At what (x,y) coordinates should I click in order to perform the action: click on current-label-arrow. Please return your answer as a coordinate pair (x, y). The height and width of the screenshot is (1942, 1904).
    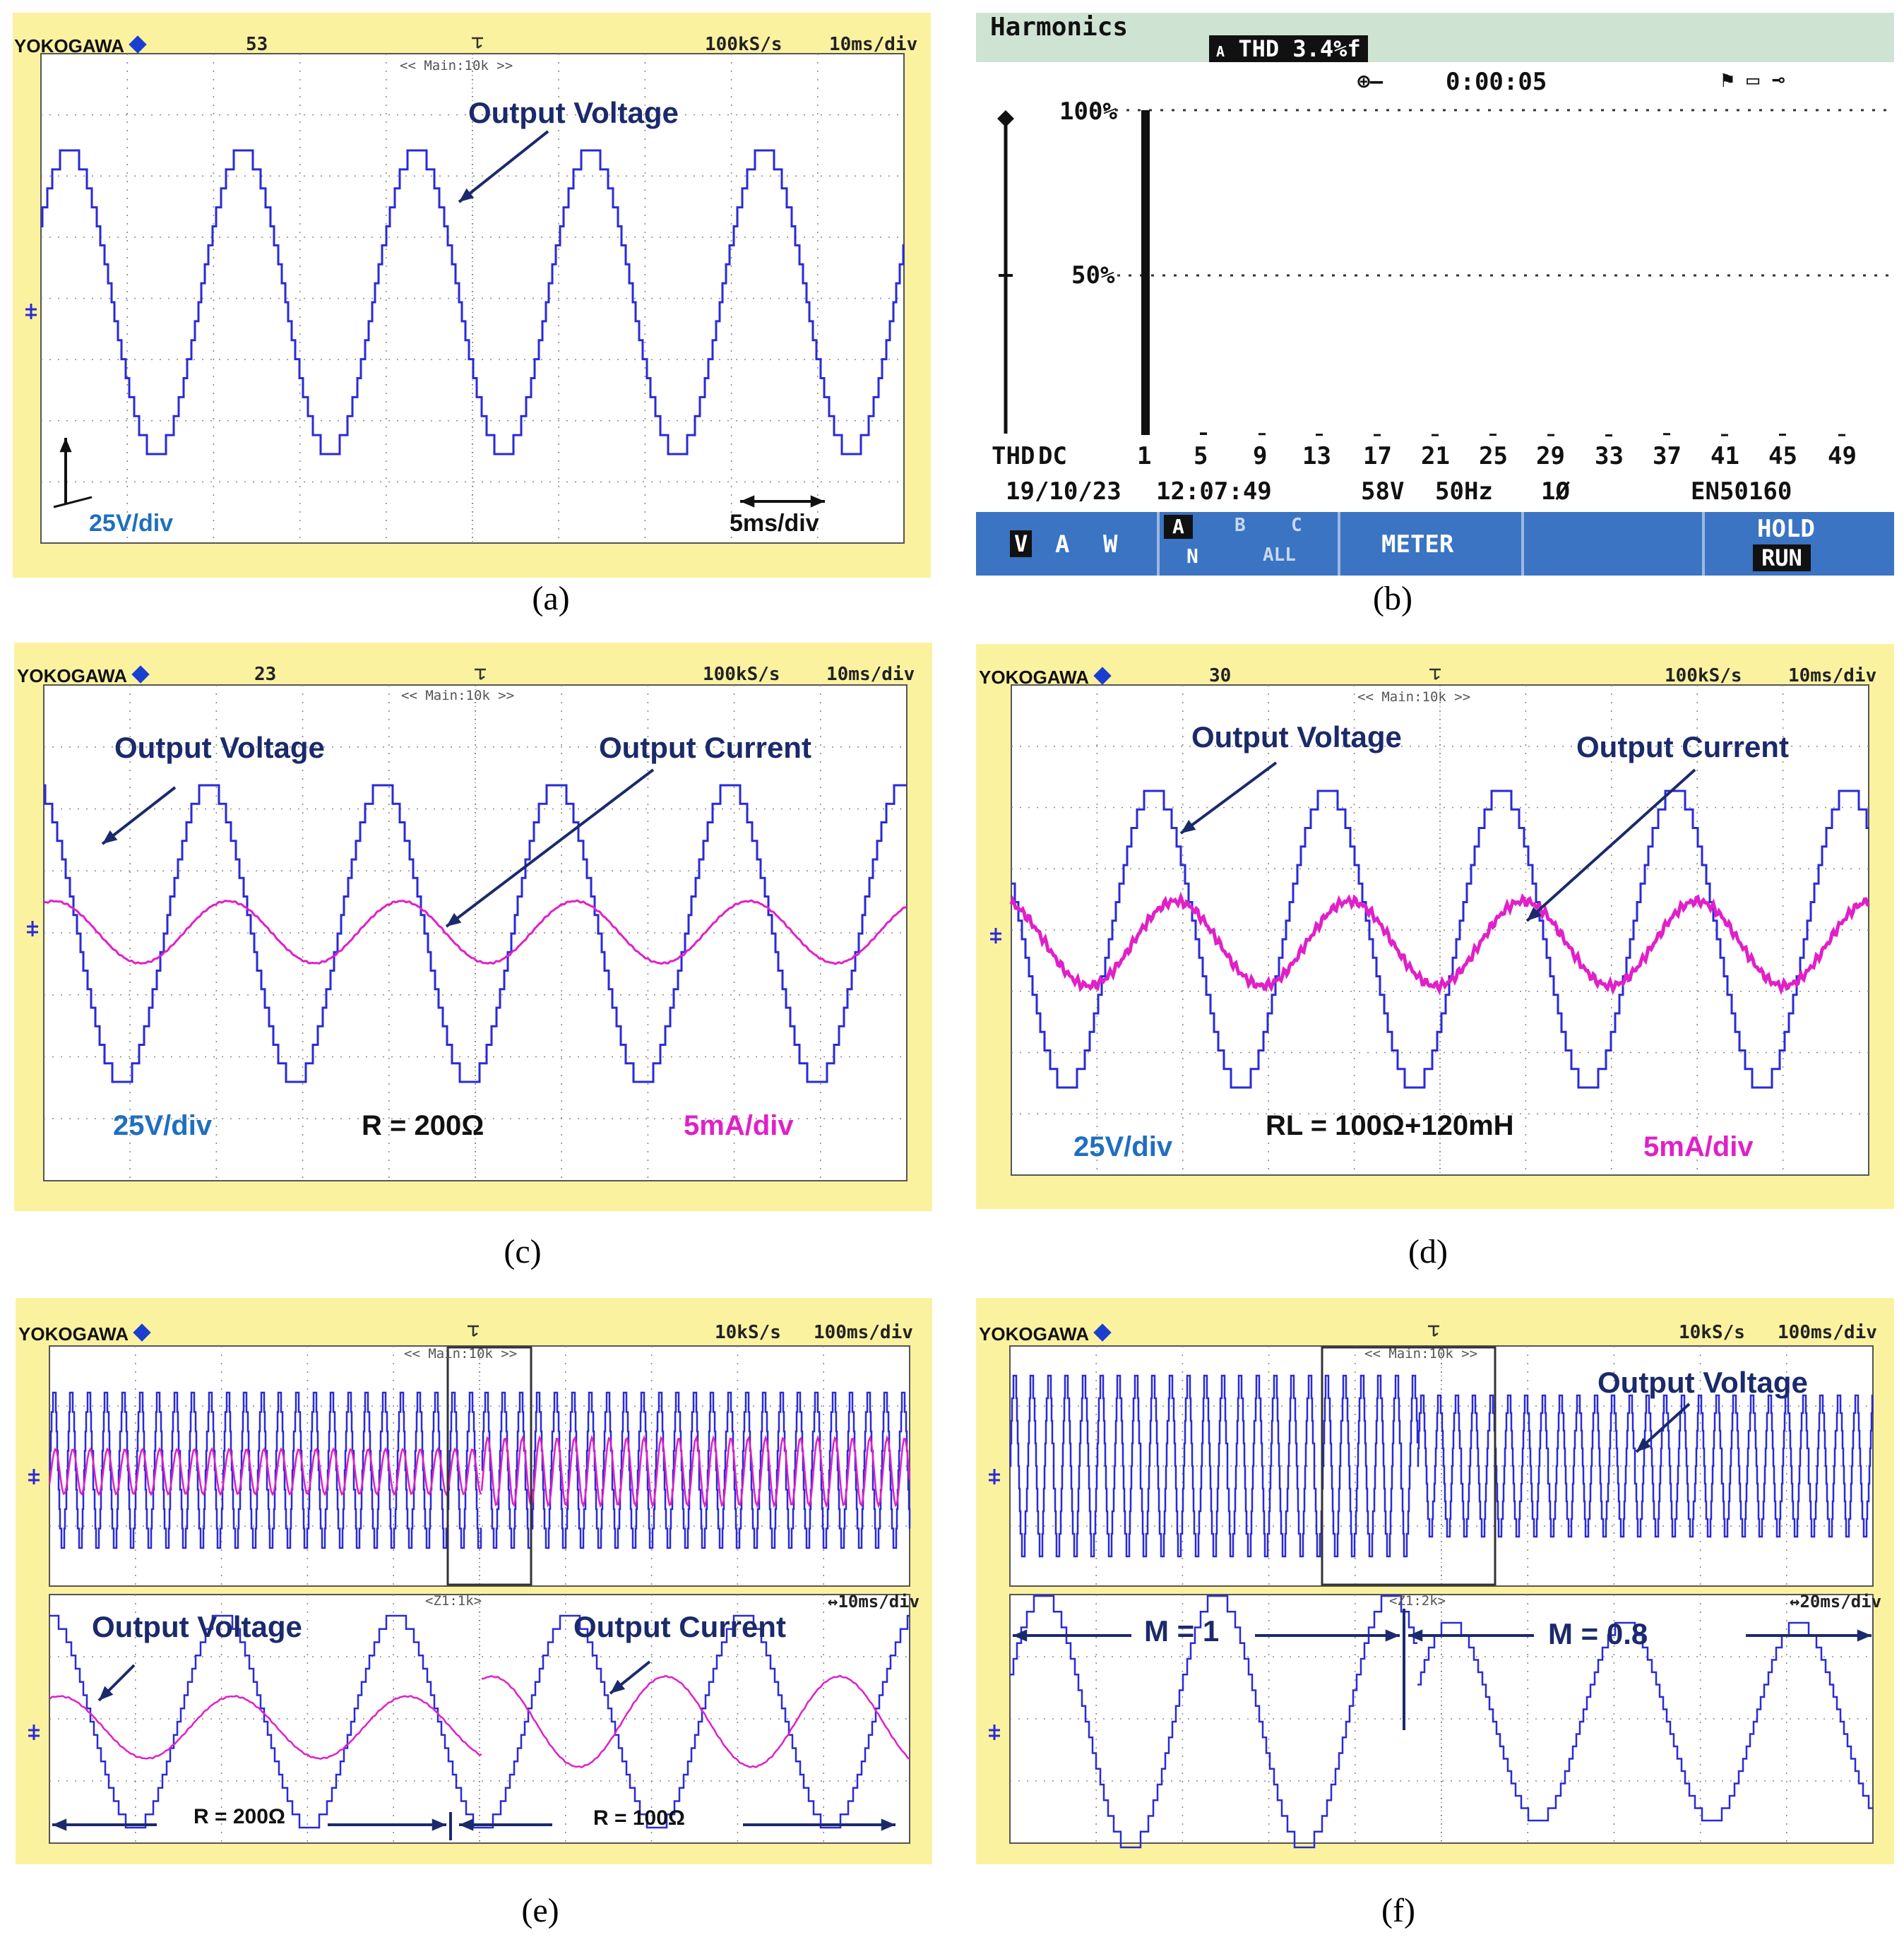
    Looking at the image, I should click on (550, 848).